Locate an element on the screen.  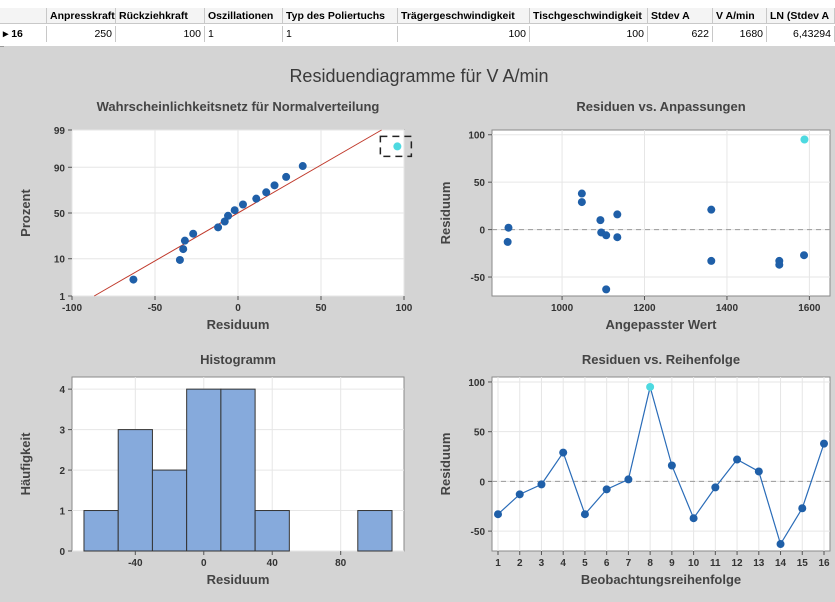
table-cell: 250 is located at coordinates (81, 34).